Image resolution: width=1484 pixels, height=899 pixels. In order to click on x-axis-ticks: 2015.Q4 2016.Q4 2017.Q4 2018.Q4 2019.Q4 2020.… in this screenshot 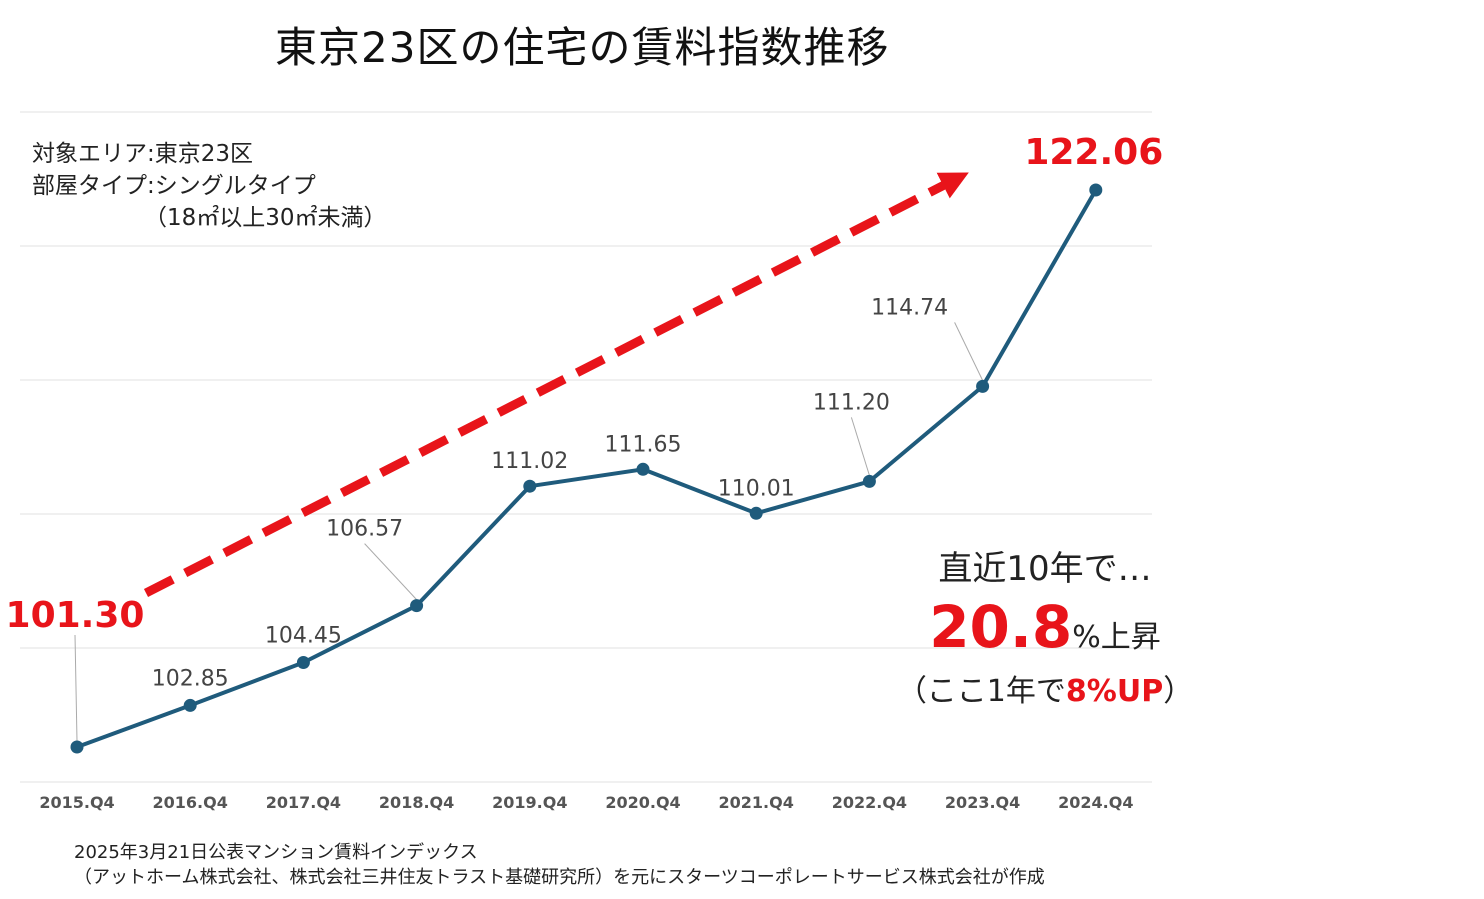, I will do `click(586, 802)`.